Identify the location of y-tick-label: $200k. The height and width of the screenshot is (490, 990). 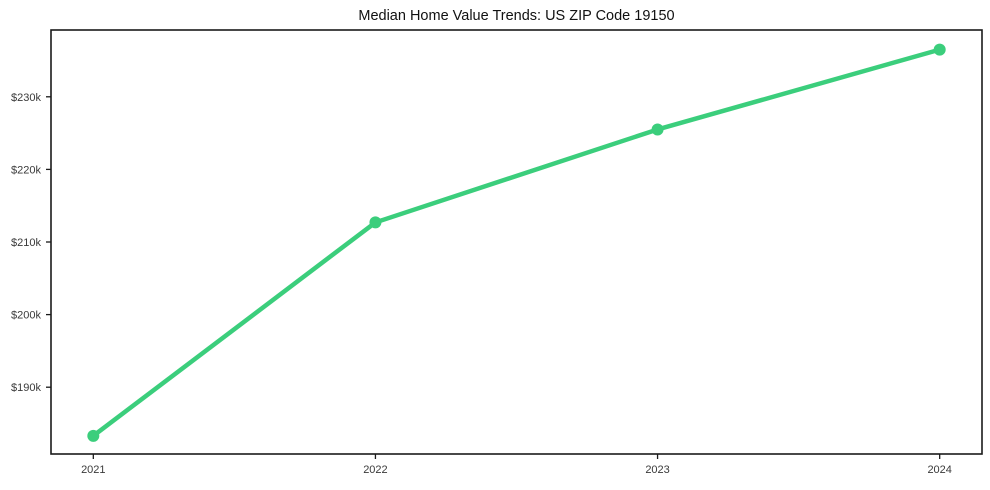
(26, 316).